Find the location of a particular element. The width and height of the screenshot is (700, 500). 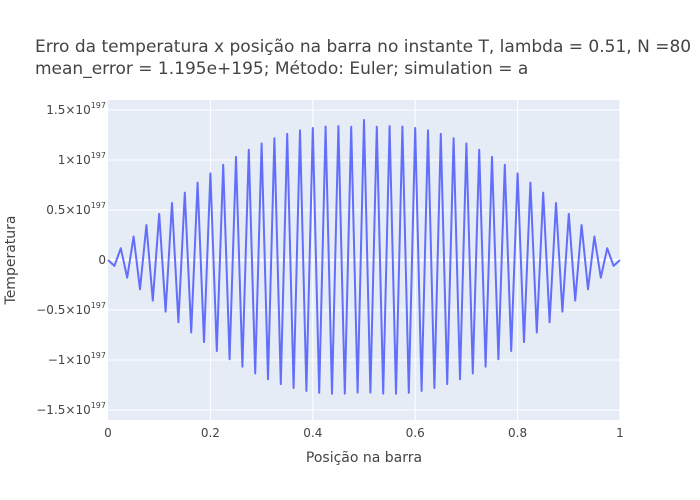

x-tick-label: 0.6 is located at coordinates (415, 433).